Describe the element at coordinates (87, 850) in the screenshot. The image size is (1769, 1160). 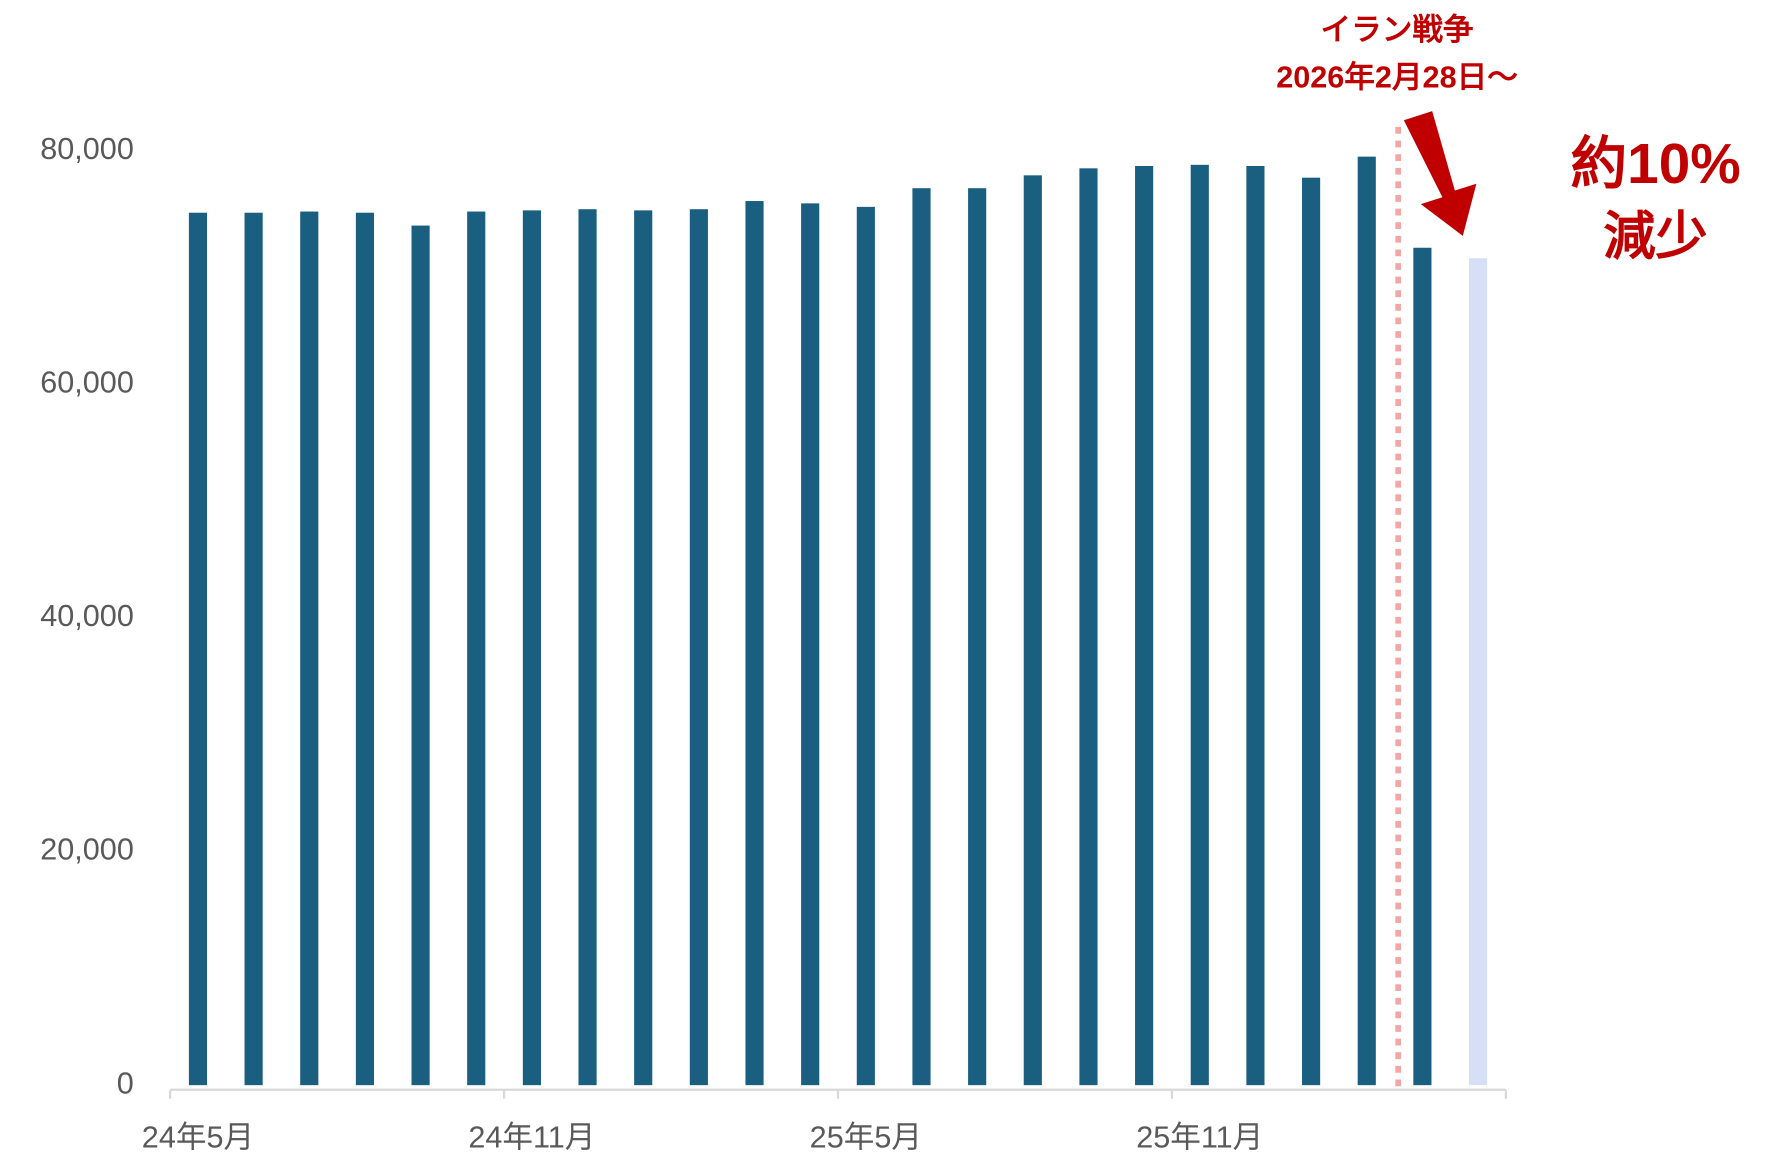
I see `y-tick-label: 20,000` at that location.